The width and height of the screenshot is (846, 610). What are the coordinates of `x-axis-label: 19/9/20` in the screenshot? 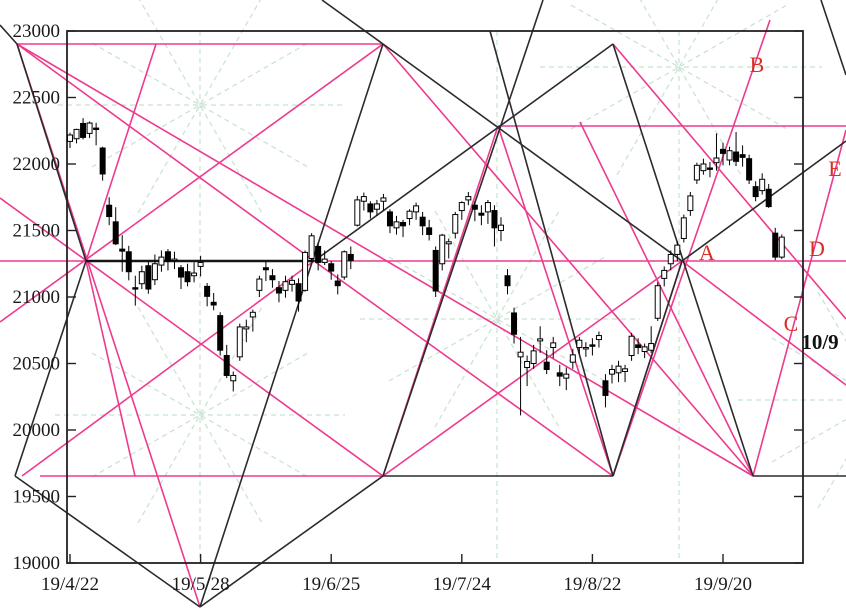 It's located at (723, 584).